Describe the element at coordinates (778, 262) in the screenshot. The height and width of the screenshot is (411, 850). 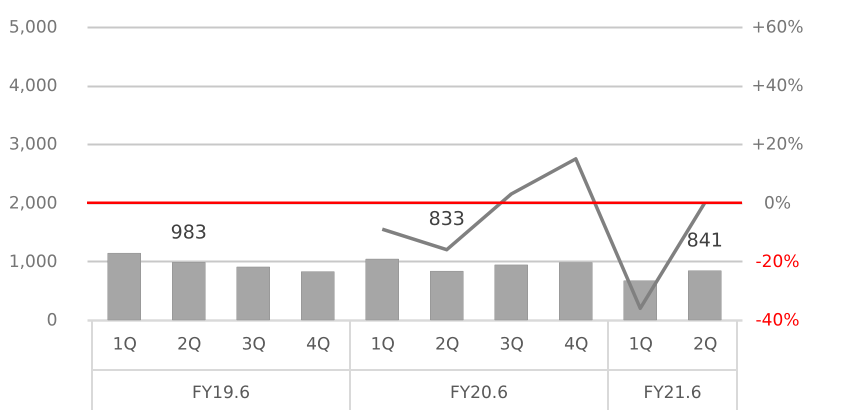
I see `y2-tick-label: -20%` at that location.